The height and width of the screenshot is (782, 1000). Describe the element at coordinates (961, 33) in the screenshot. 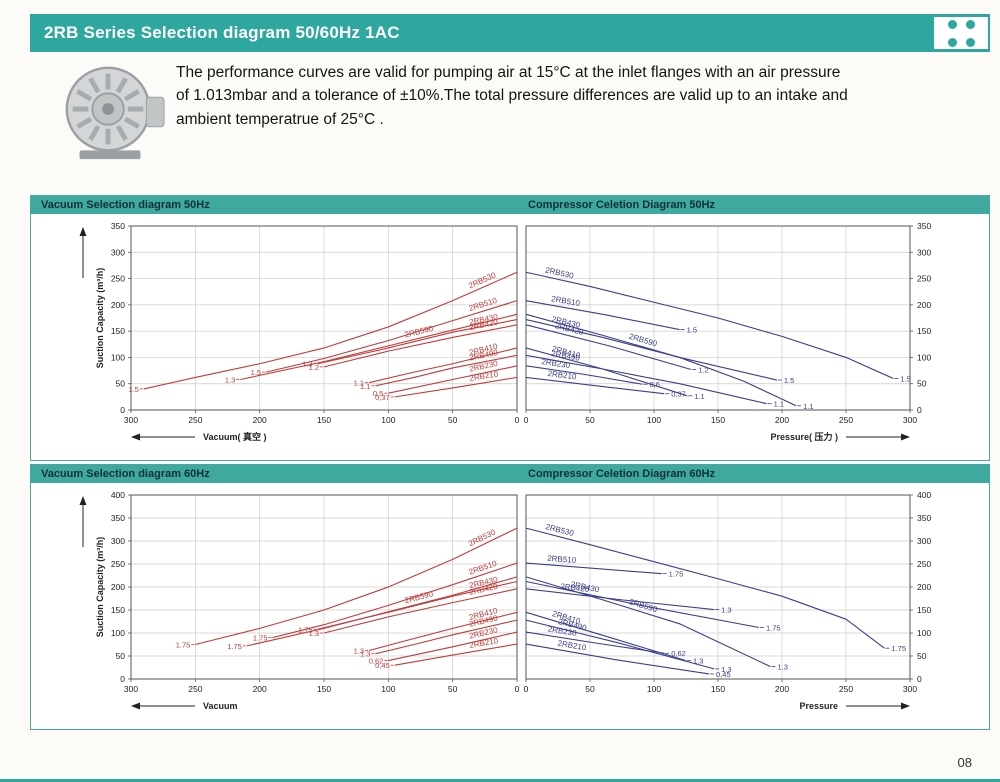

I see `decorative-dots-icon` at that location.